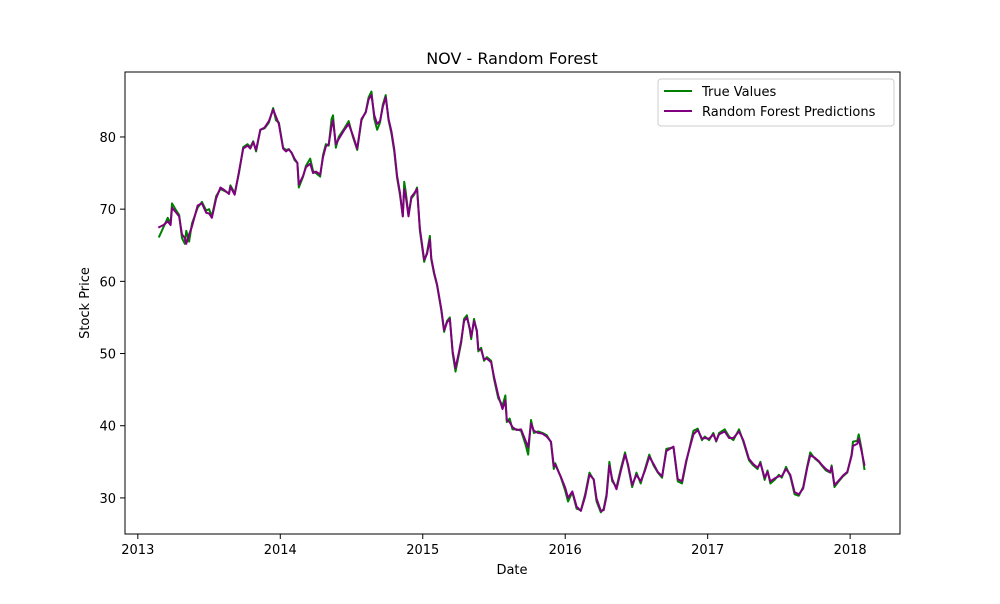  What do you see at coordinates (137, 550) in the screenshot?
I see `x-tick-label: 2013` at bounding box center [137, 550].